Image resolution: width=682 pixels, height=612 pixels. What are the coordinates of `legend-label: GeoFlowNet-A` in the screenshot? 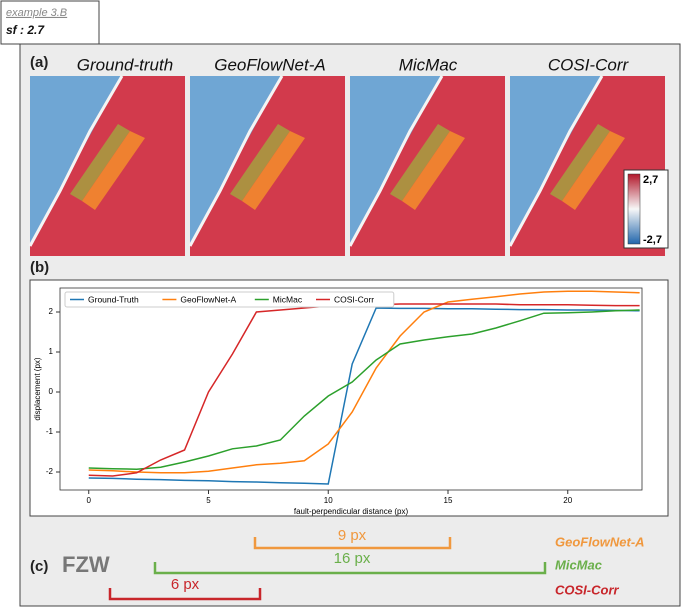 It's located at (208, 299).